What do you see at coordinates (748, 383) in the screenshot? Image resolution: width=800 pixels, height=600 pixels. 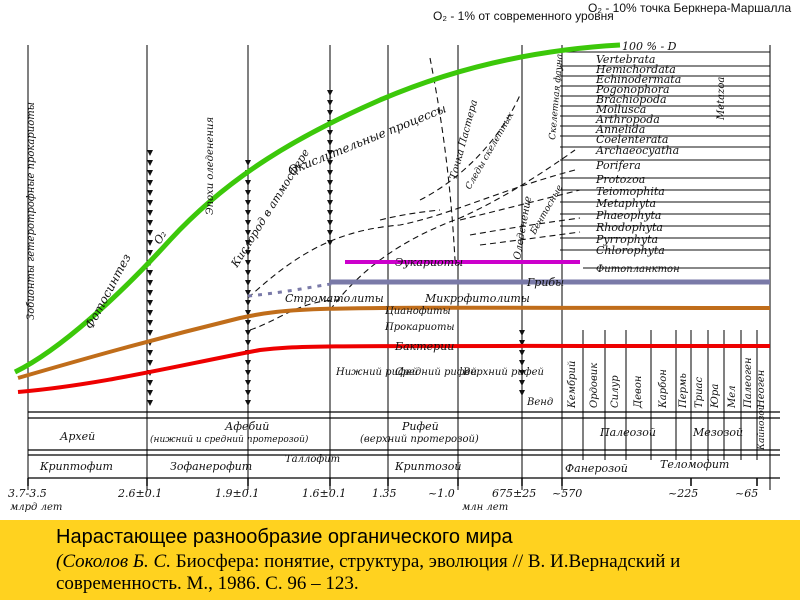 I see `geologic-period-label: Палеоген` at bounding box center [748, 383].